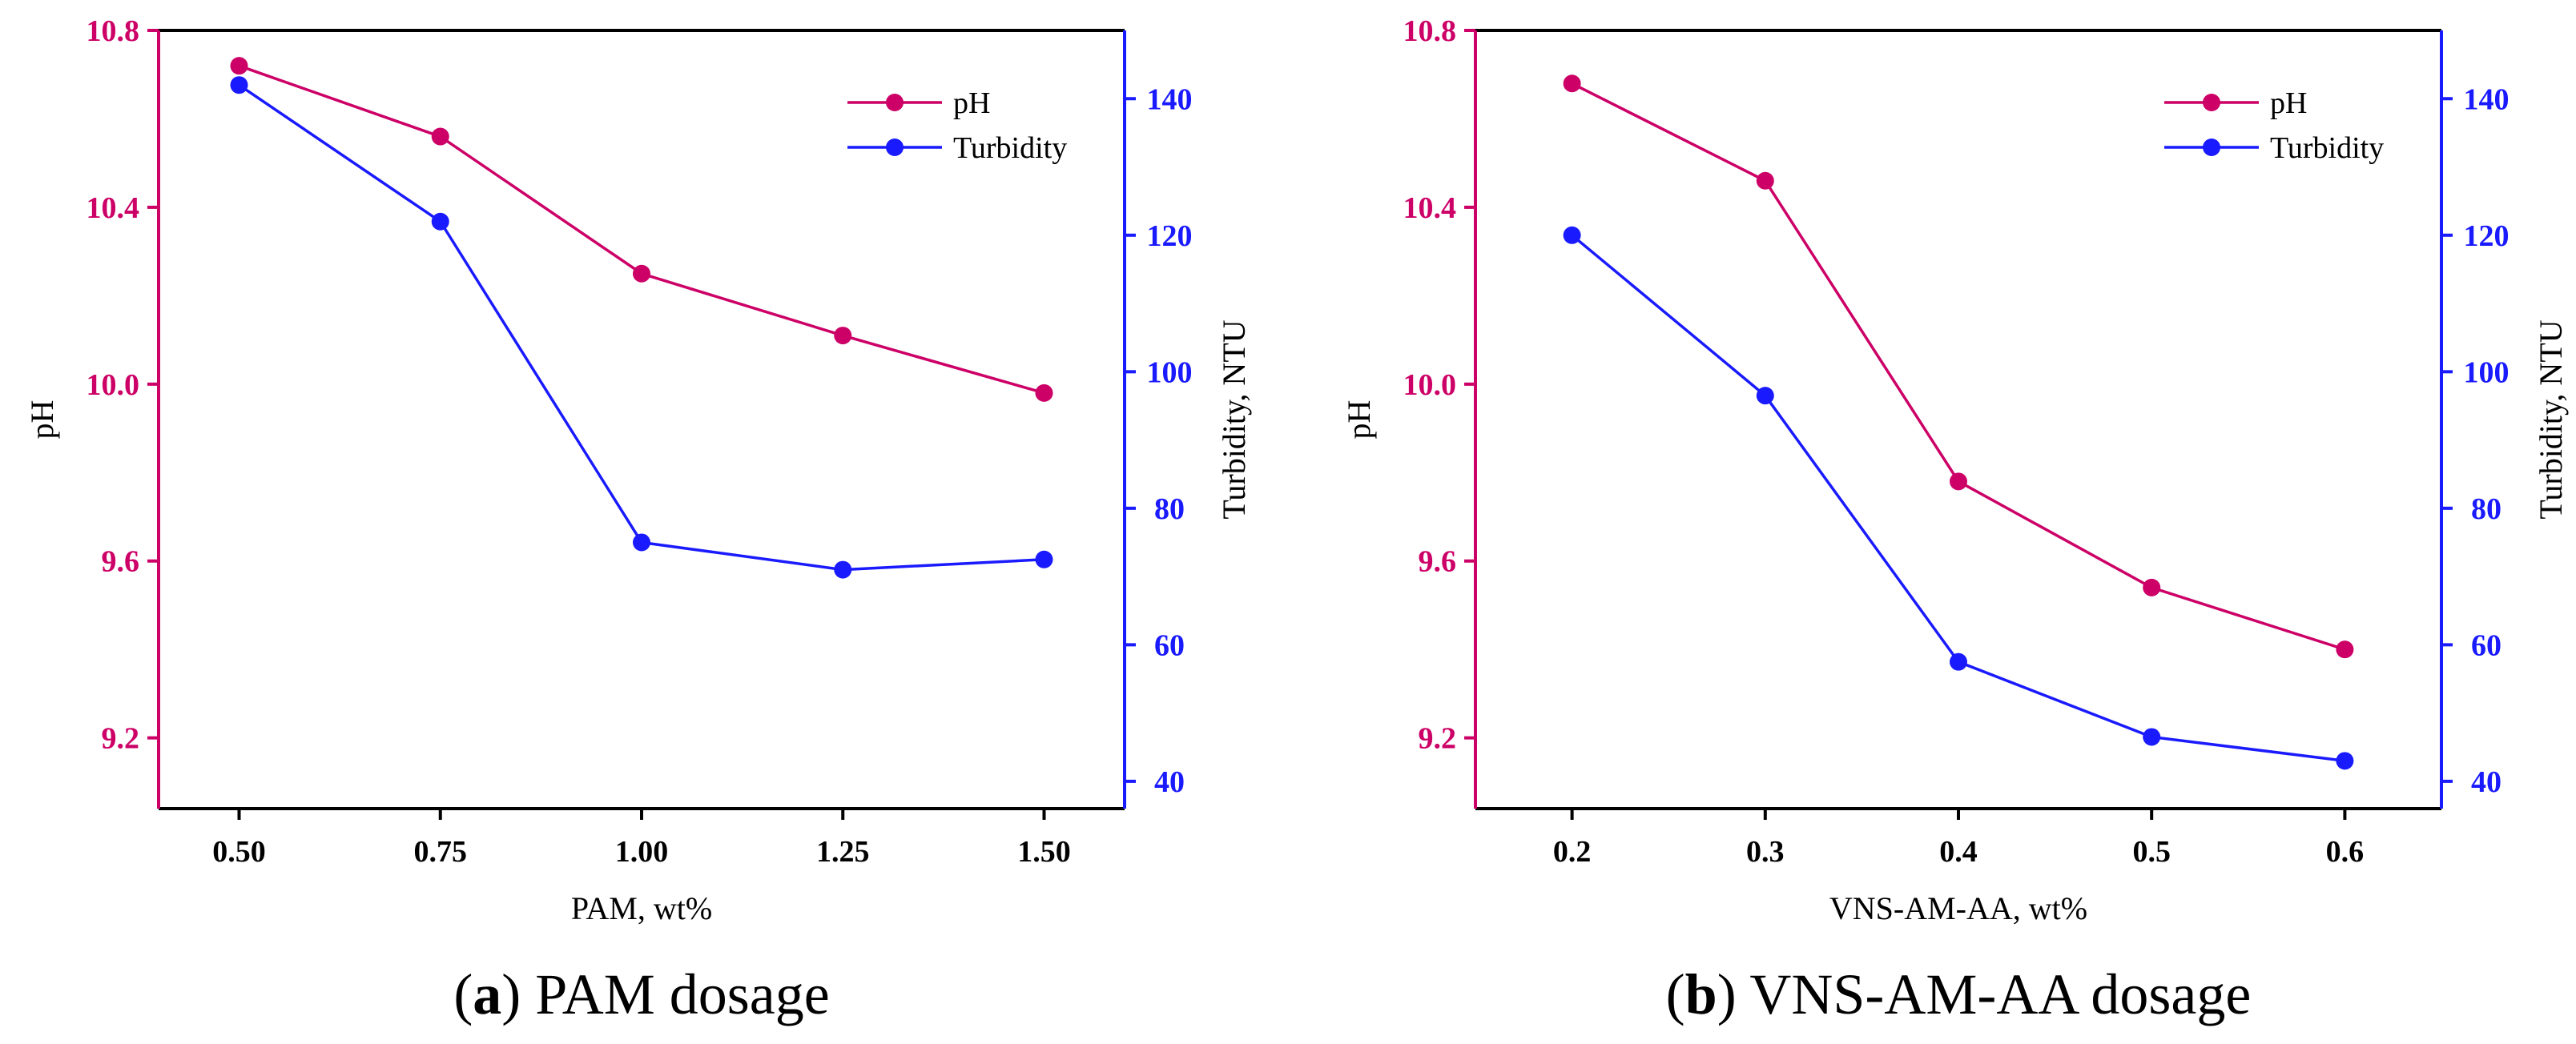 The width and height of the screenshot is (2576, 1044). Describe the element at coordinates (487, 994) in the screenshot. I see `caption-letter: a` at that location.